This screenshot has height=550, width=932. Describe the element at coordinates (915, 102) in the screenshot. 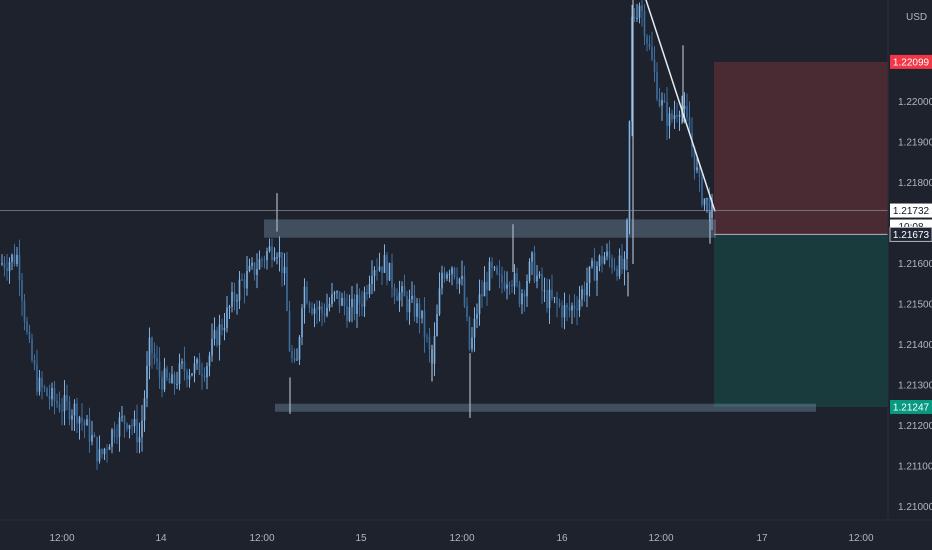

I see `price-tick-label: 1.22000` at that location.